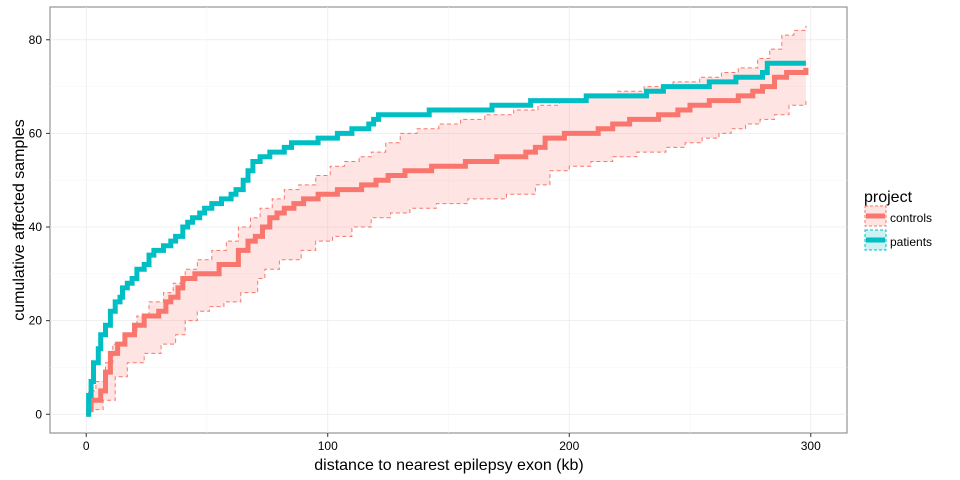 This screenshot has height=480, width=960. What do you see at coordinates (328, 446) in the screenshot?
I see `x-tick-label: 100` at bounding box center [328, 446].